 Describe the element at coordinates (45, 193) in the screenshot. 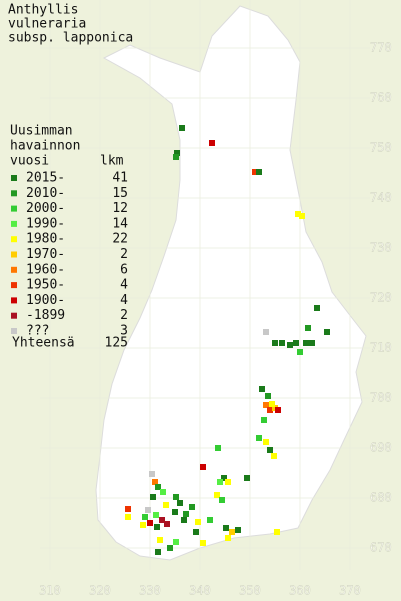

I see `legend-label: 2010-` at that location.